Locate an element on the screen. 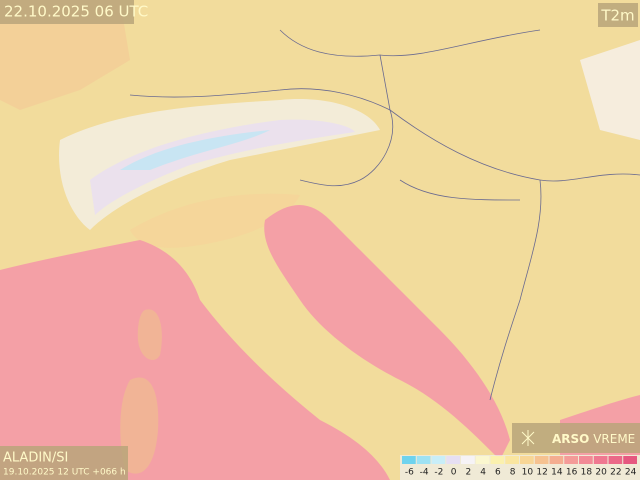 This screenshot has width=640, height=480. legend-label: 4 is located at coordinates (483, 473).